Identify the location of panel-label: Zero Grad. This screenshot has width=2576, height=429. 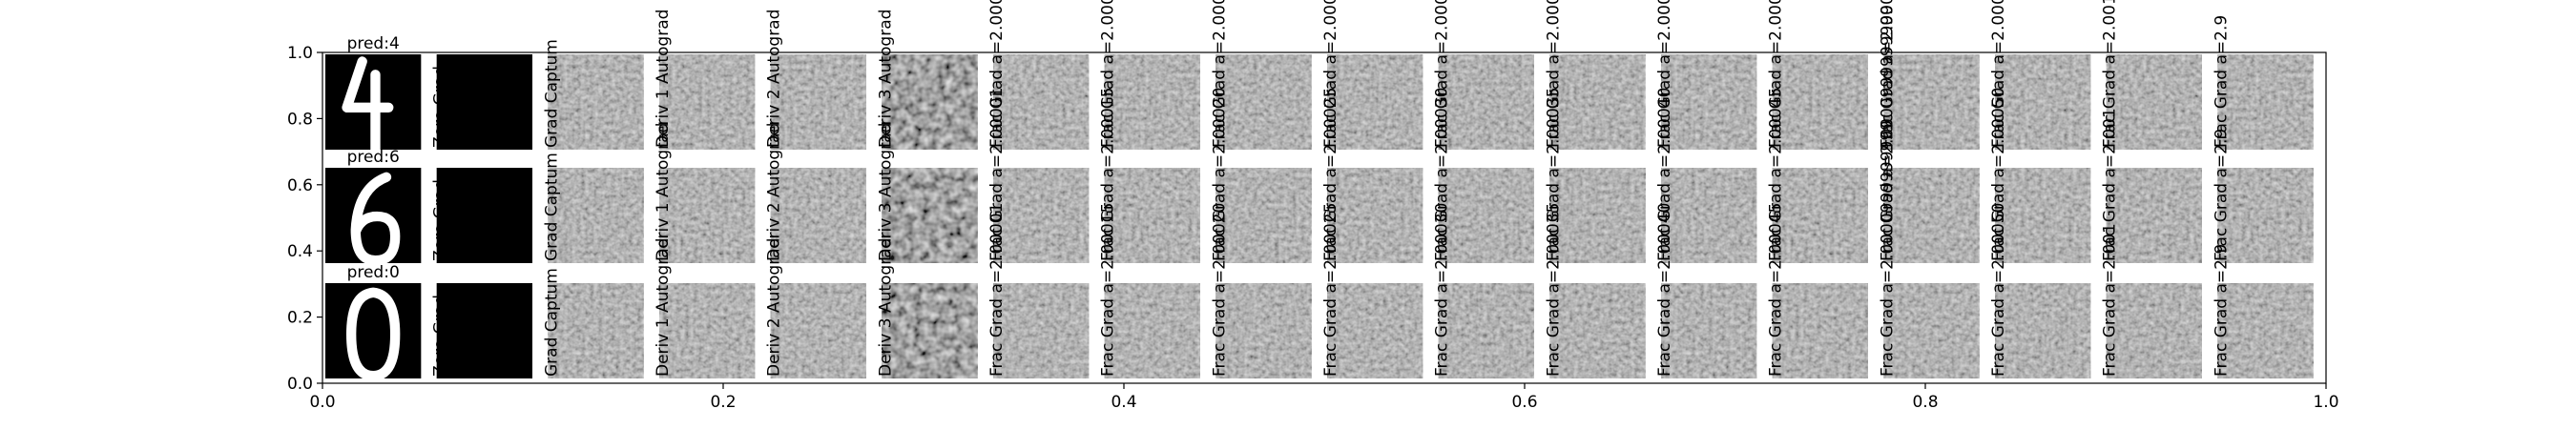
(440, 336).